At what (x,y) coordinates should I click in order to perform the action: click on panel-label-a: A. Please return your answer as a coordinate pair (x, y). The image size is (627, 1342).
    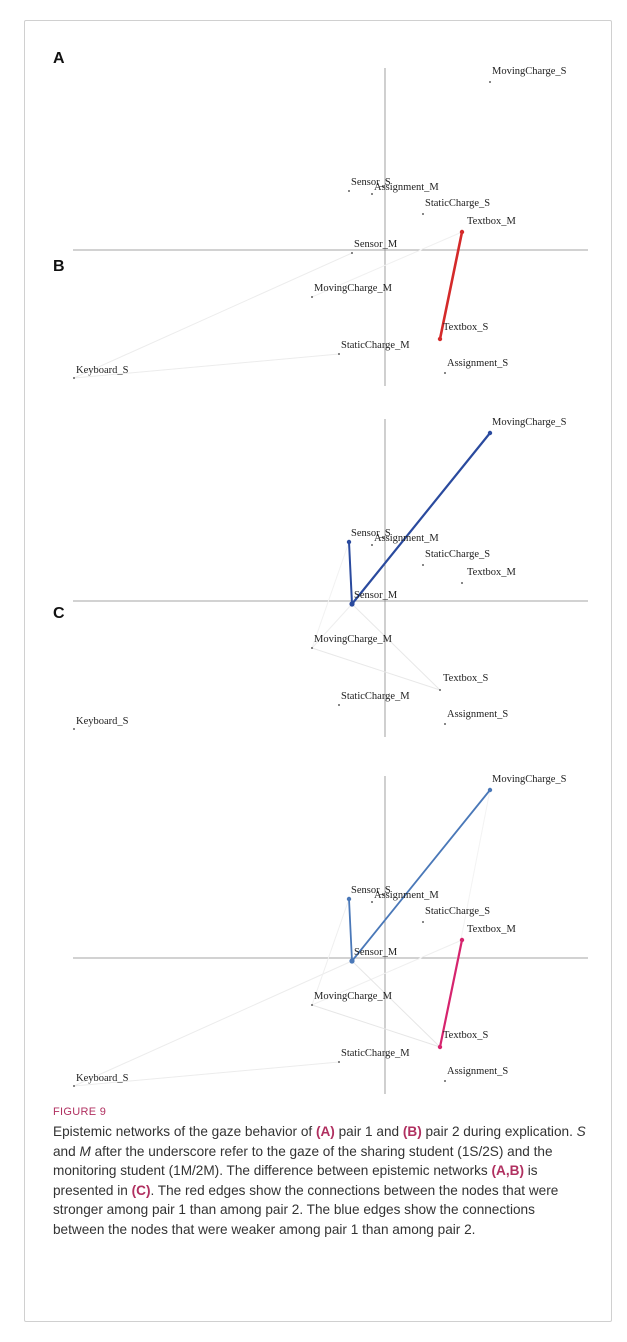
    Looking at the image, I should click on (59, 58).